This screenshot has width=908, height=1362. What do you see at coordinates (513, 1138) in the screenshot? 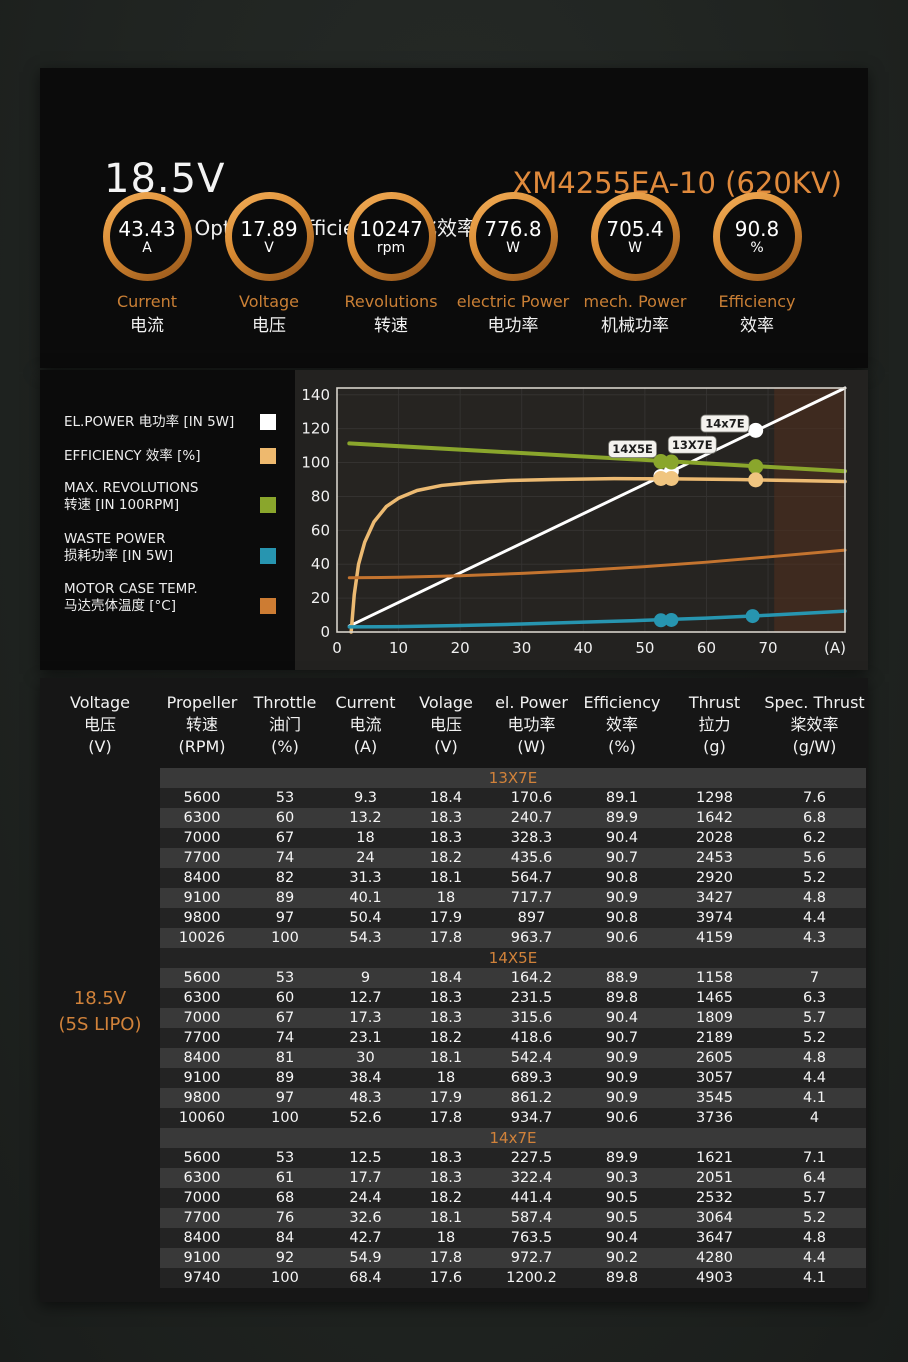
I see `propeller-section-header: 14x7E` at bounding box center [513, 1138].